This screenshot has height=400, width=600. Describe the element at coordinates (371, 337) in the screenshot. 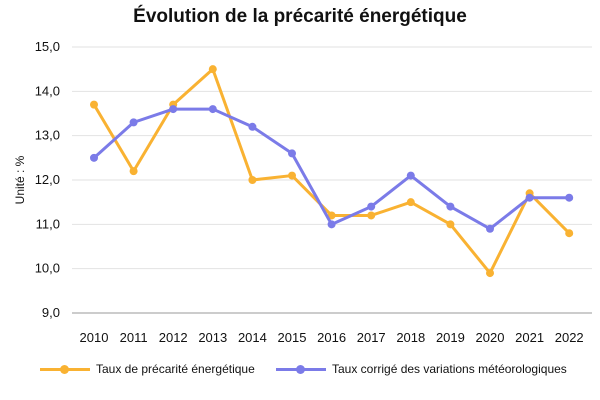

I see `x-tick-label: 2017` at that location.